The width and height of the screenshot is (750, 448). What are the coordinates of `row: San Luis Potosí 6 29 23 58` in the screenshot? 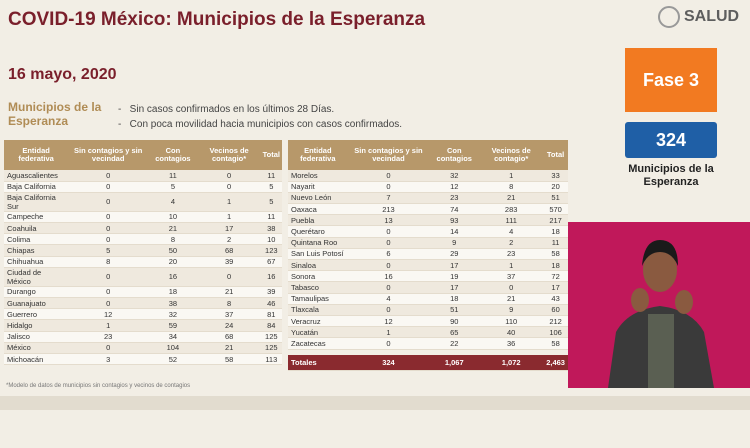 It's located at (428, 254).